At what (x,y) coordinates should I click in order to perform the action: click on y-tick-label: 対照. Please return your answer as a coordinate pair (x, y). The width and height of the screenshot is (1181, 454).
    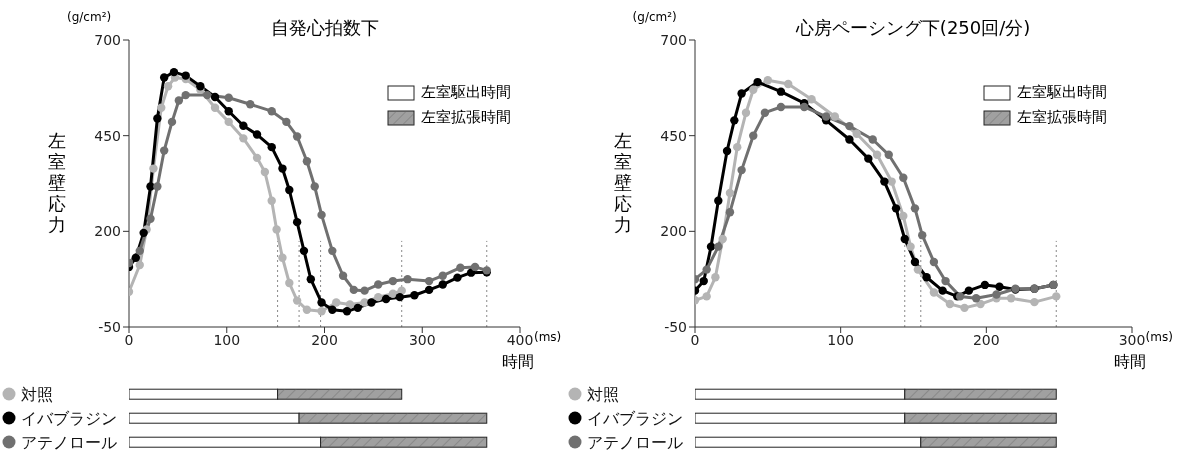
    Looking at the image, I should click on (37, 394).